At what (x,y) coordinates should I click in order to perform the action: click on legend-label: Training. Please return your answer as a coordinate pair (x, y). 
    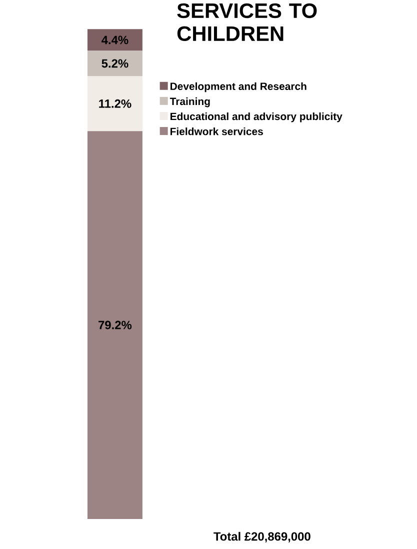
    Looking at the image, I should click on (190, 102).